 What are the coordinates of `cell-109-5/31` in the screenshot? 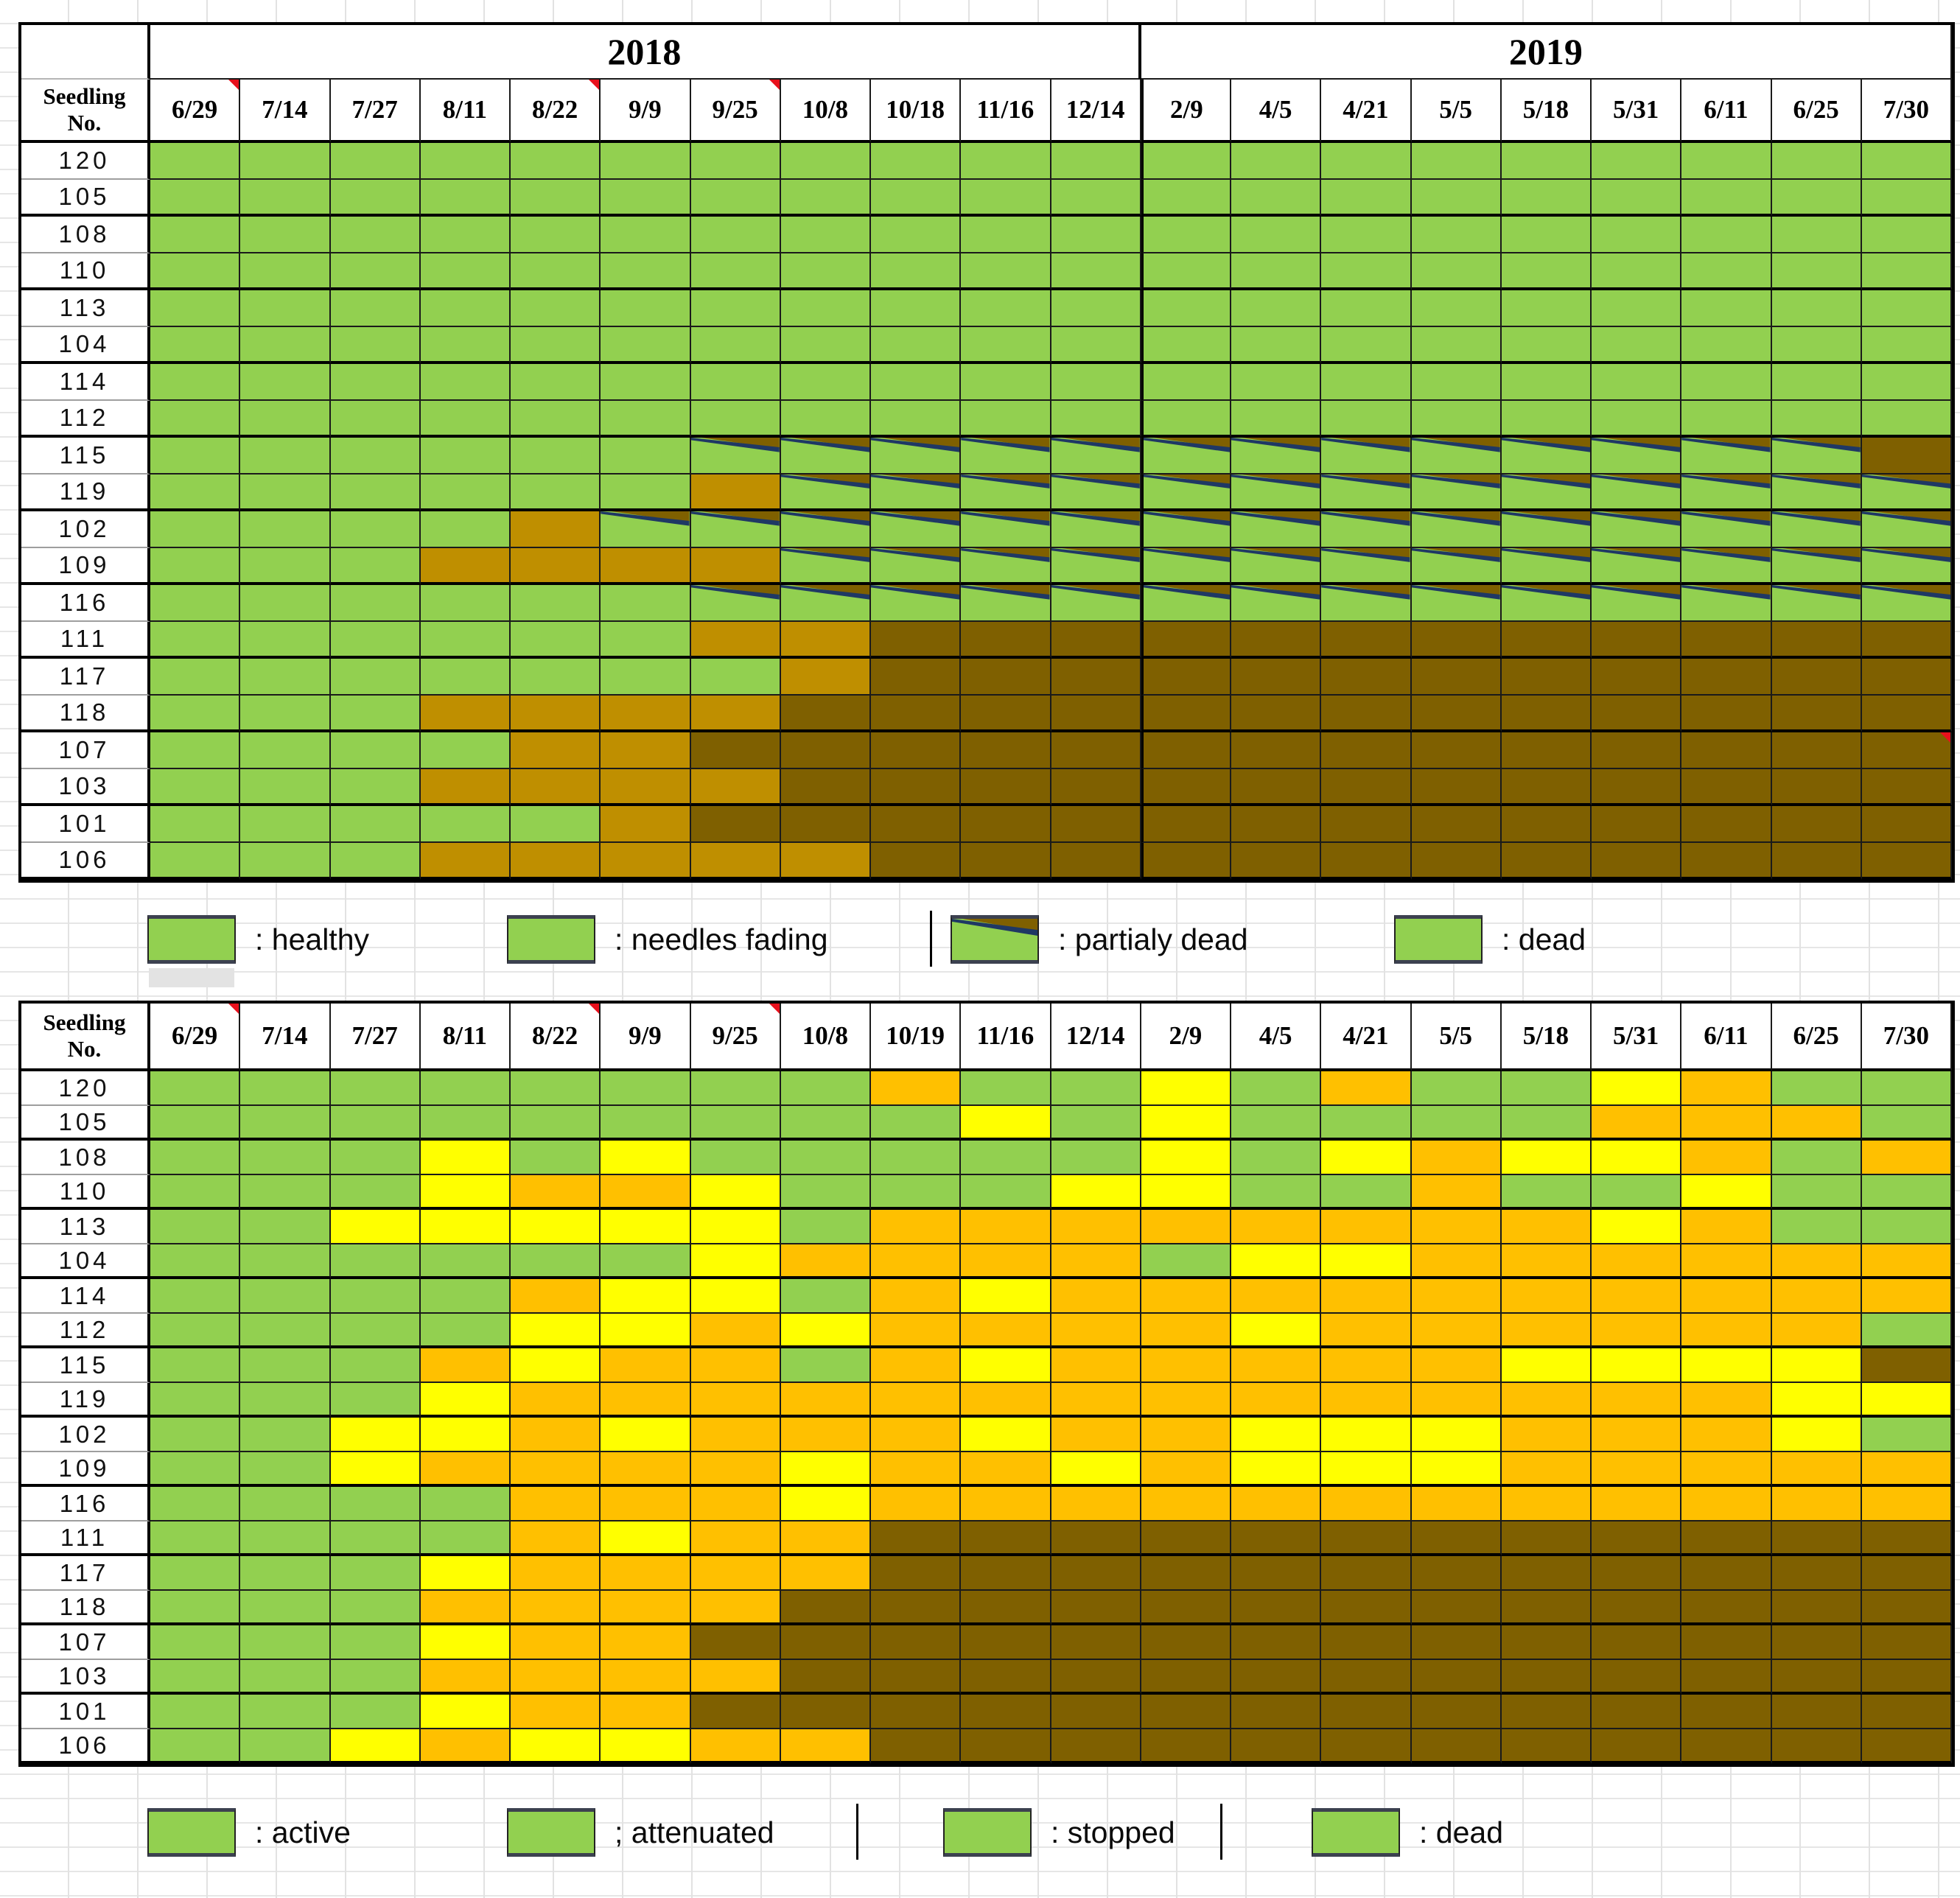 It's located at (1637, 1469).